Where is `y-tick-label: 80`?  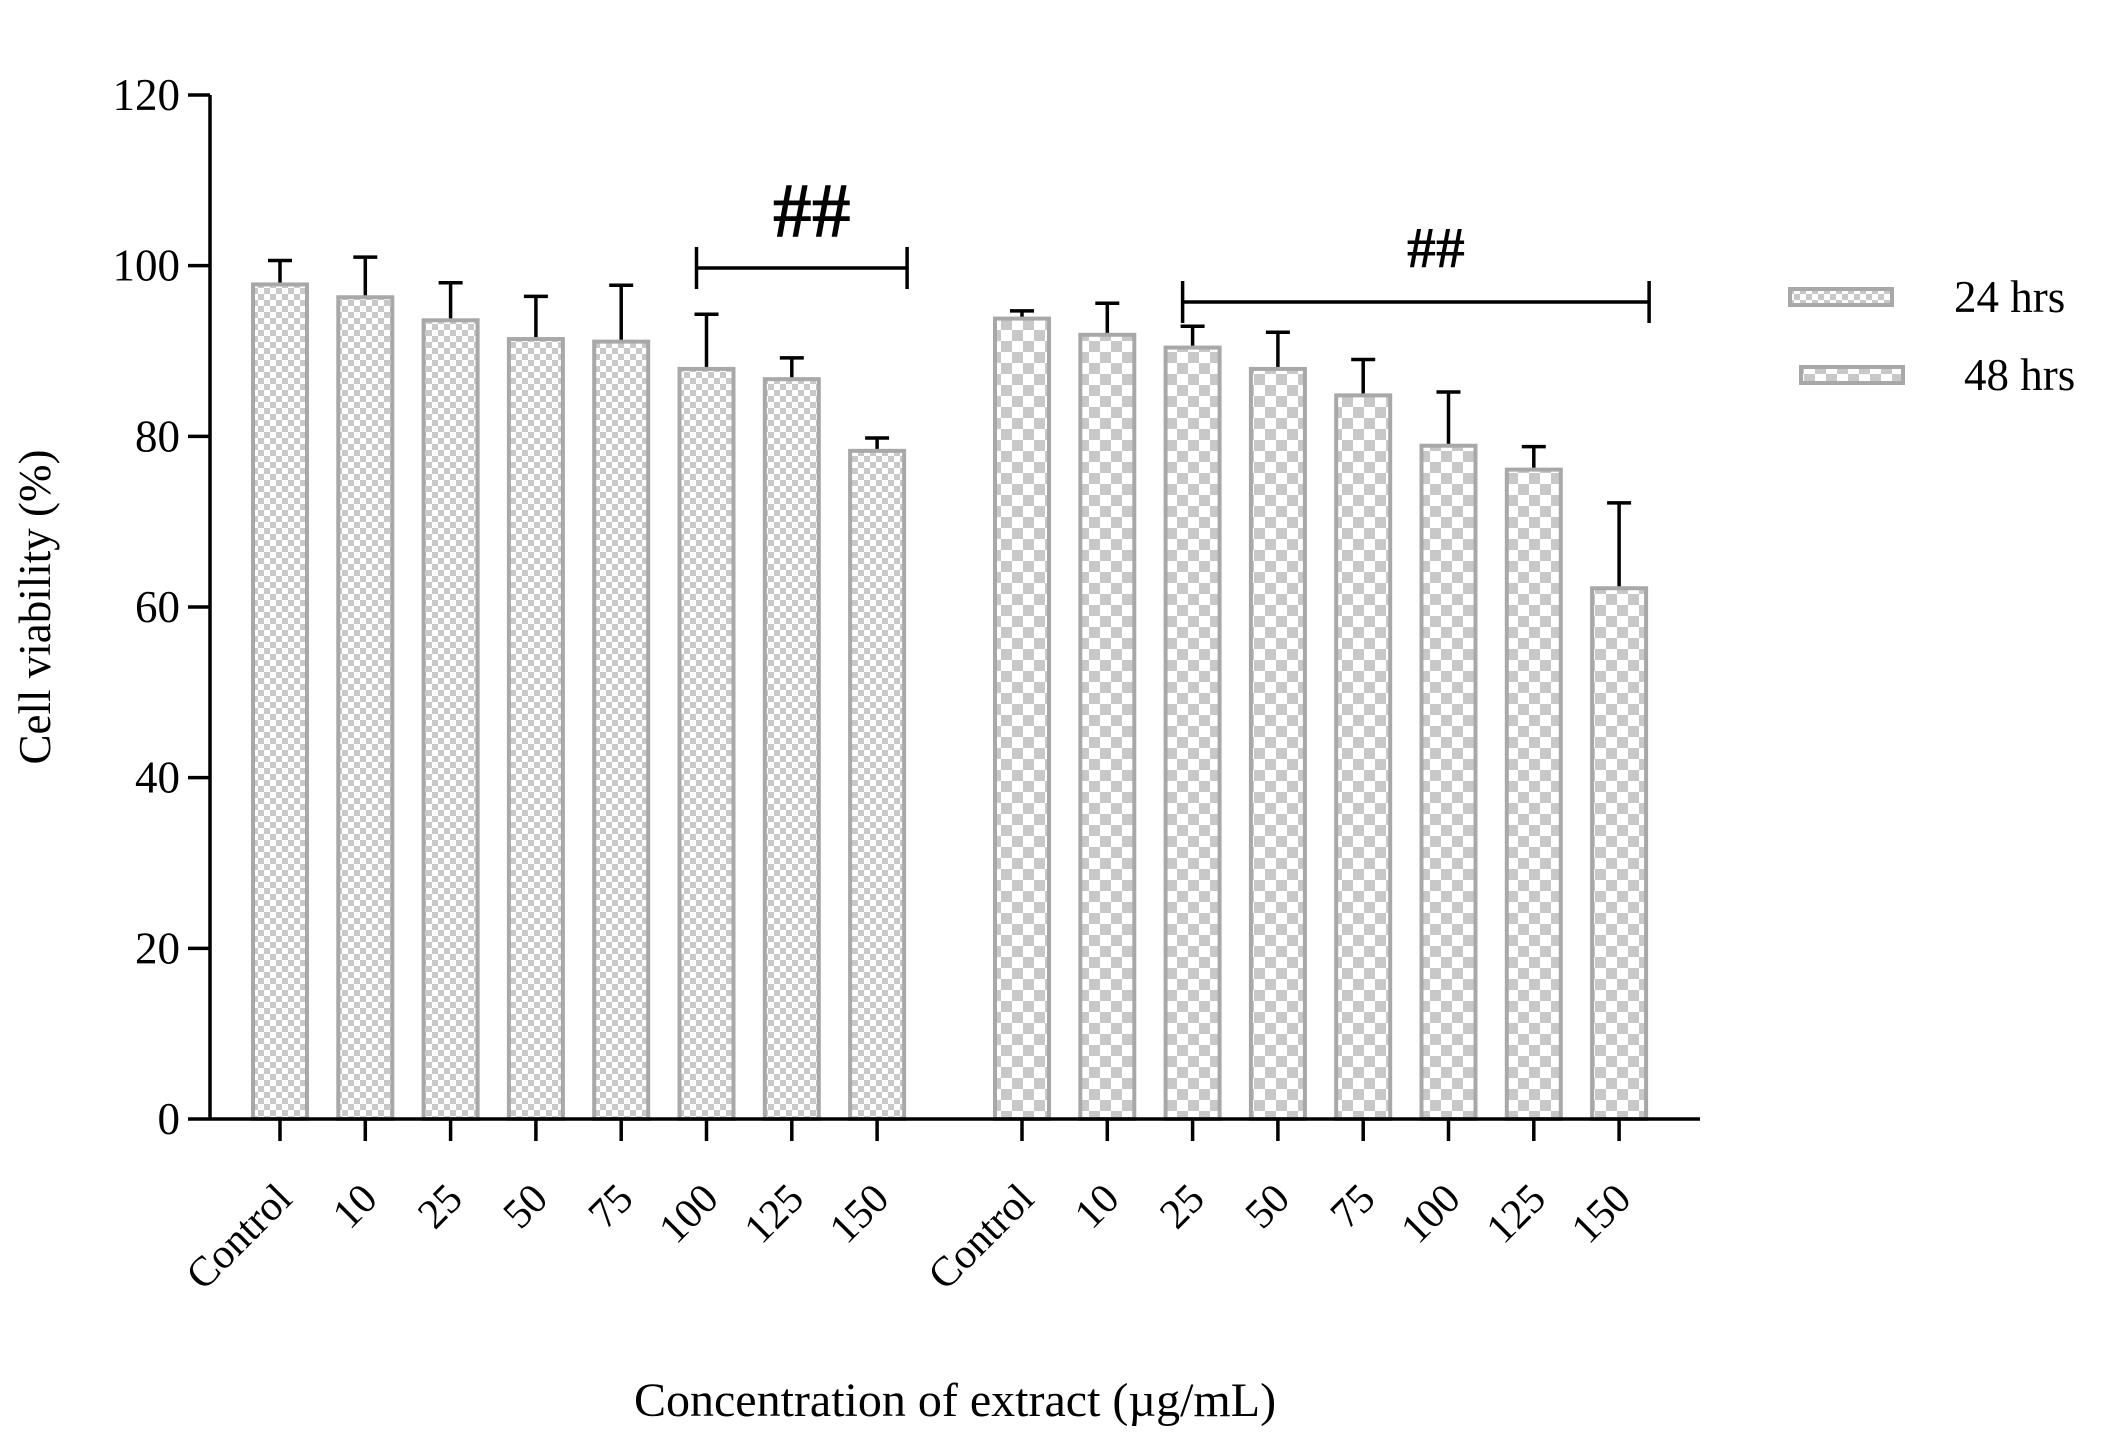 y-tick-label: 80 is located at coordinates (157, 436).